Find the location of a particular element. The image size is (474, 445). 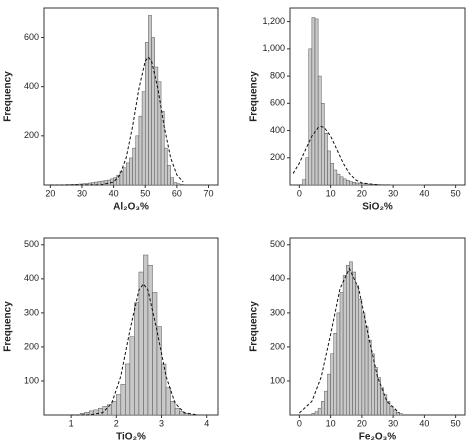

y-tick-label: 1,200 is located at coordinates (273, 21).